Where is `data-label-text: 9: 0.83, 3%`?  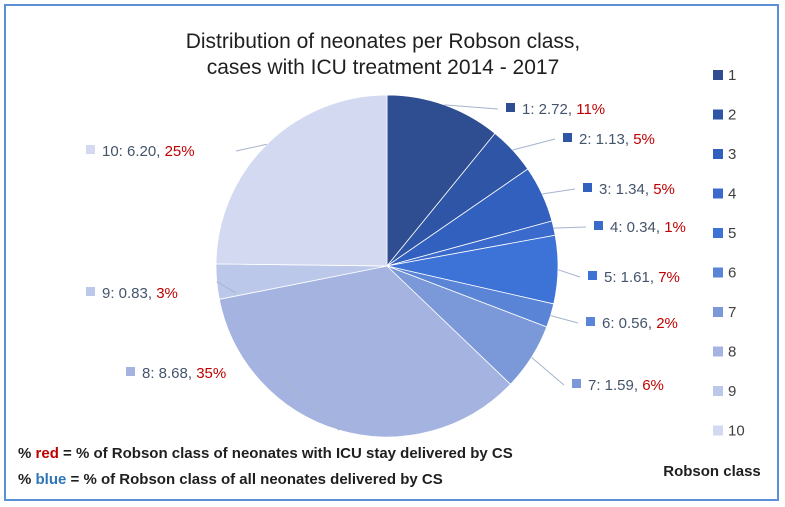
data-label-text: 9: 0.83, 3% is located at coordinates (140, 293).